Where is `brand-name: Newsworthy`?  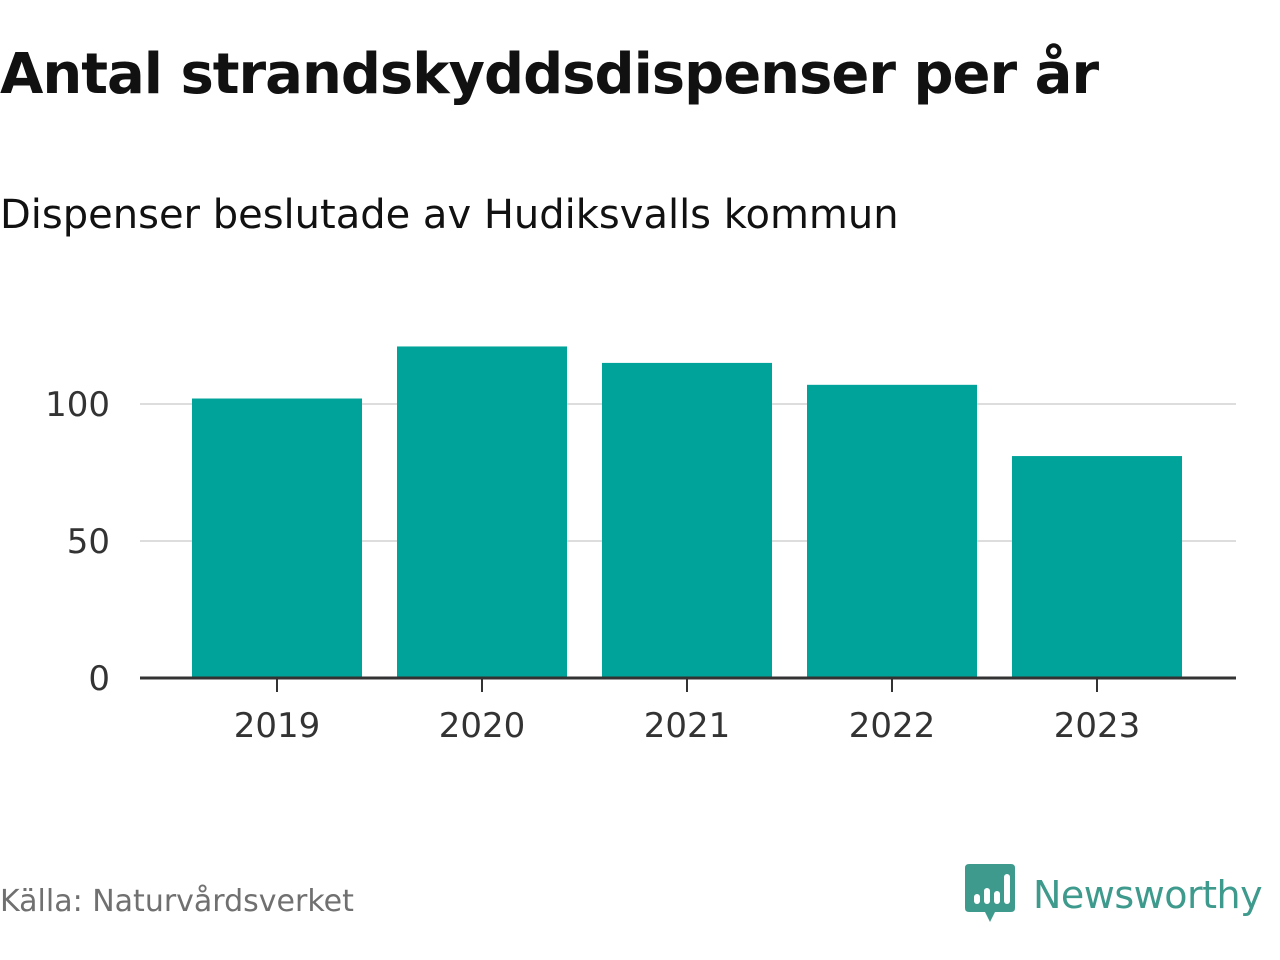
brand-name: Newsworthy is located at coordinates (1148, 895).